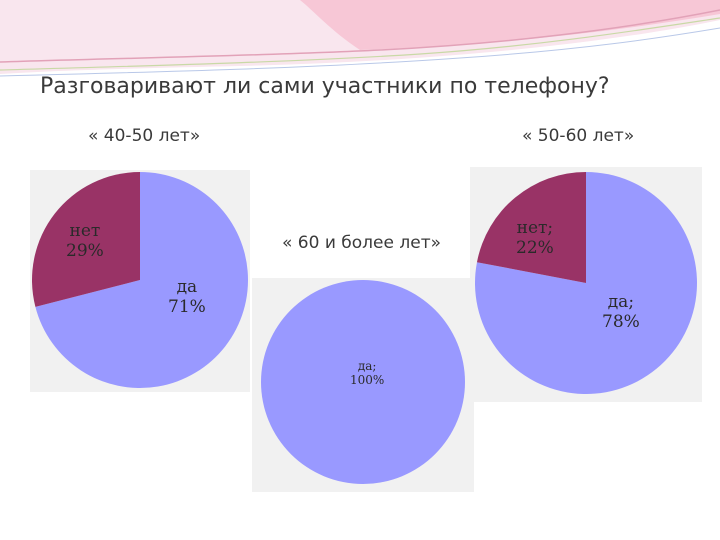  What do you see at coordinates (621, 321) in the screenshot?
I see `slice-label-yes-value: 78%` at bounding box center [621, 321].